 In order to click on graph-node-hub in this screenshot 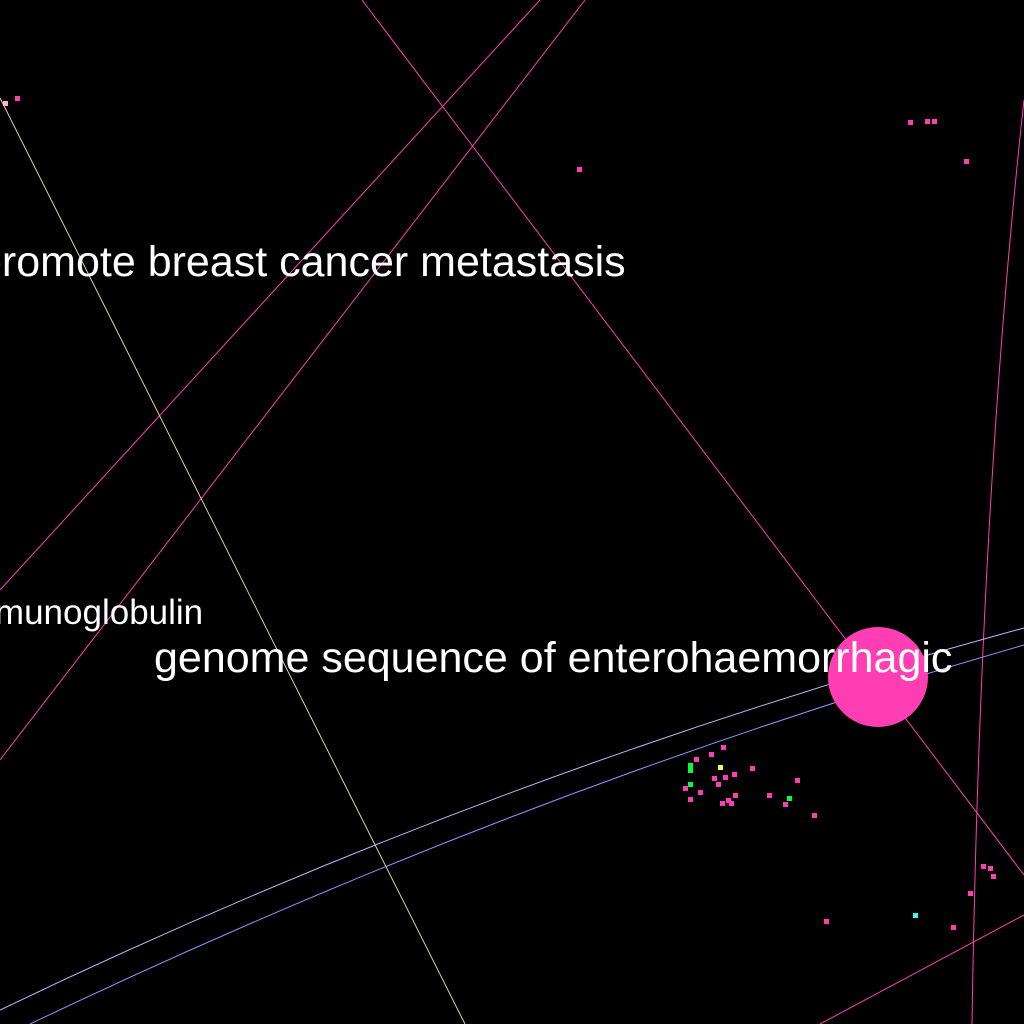, I will do `click(878, 677)`.